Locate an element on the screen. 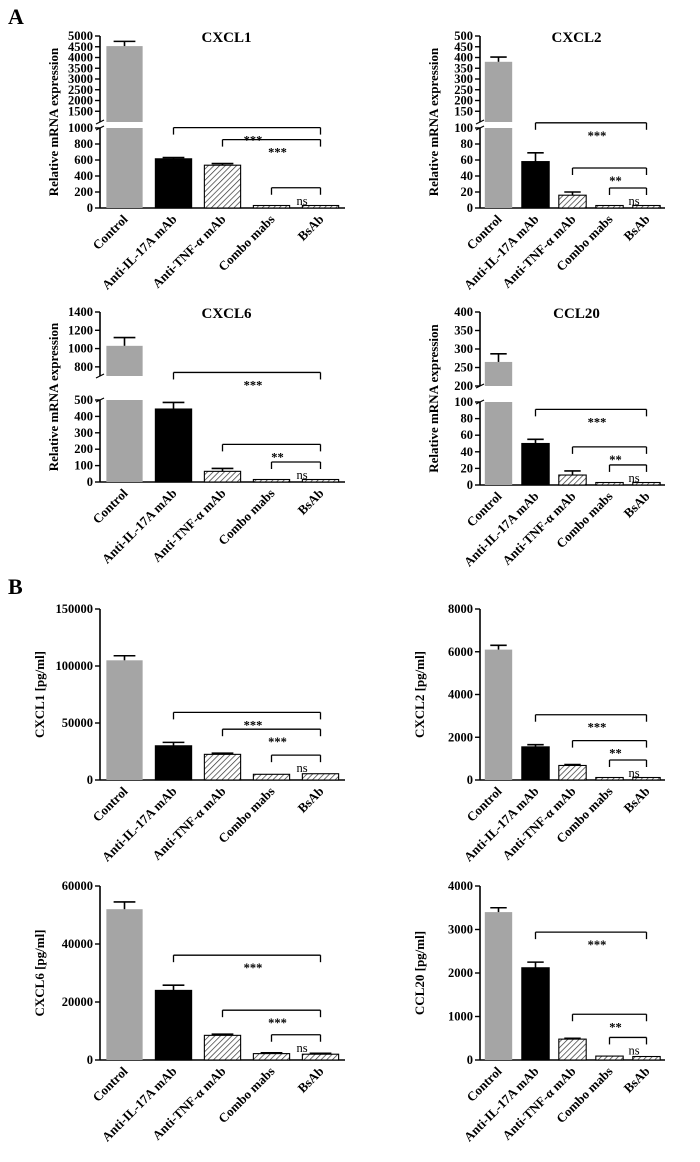 This screenshot has height=1162, width=700. y-tick-label: 20 is located at coordinates (467, 468).